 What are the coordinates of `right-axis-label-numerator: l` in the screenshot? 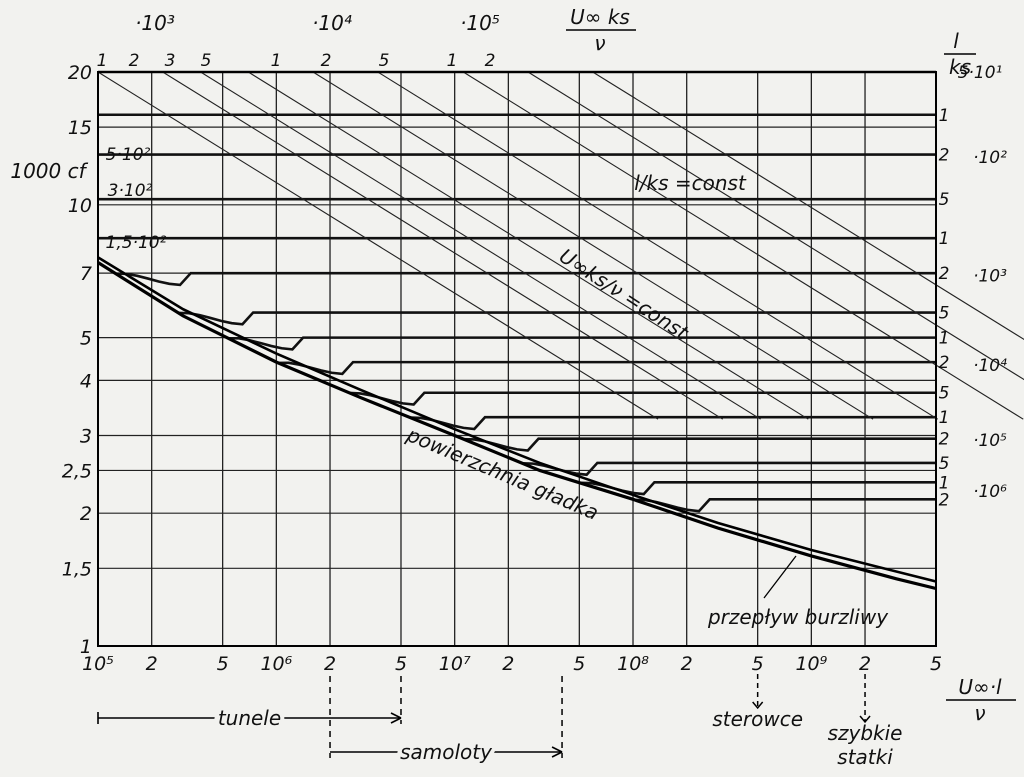 It's located at (956, 41).